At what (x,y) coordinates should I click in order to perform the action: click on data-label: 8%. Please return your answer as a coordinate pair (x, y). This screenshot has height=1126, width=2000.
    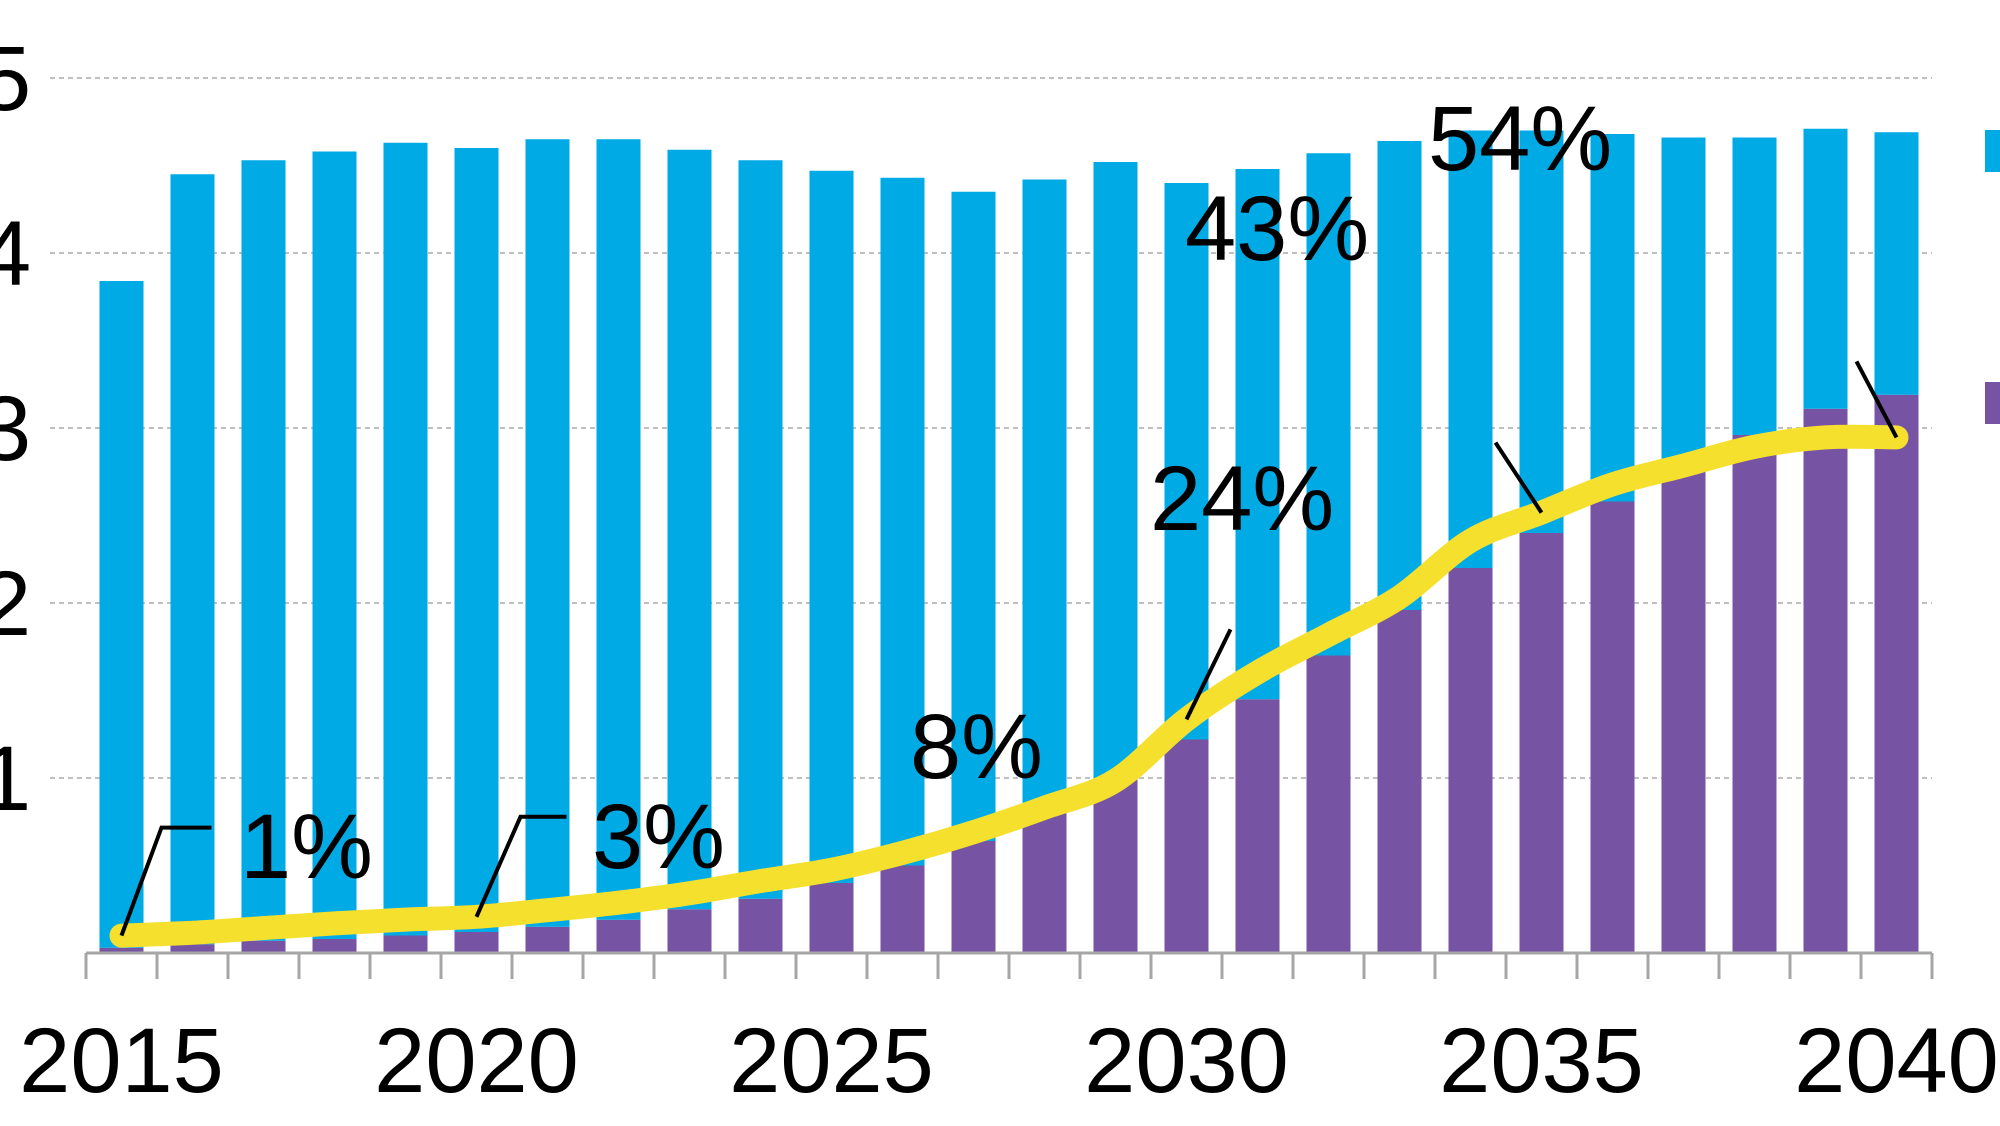
    Looking at the image, I should click on (976, 747).